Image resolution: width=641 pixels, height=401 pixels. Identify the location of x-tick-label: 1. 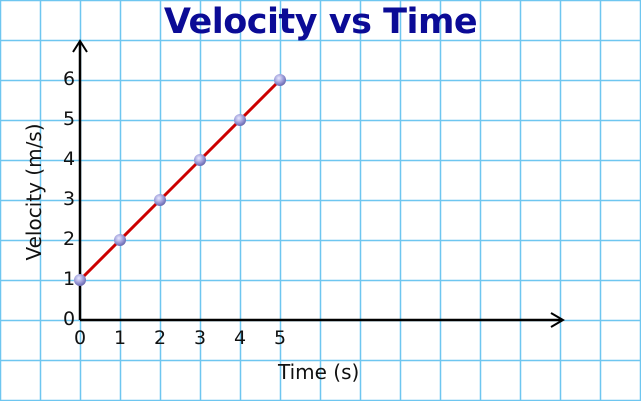
(120, 338).